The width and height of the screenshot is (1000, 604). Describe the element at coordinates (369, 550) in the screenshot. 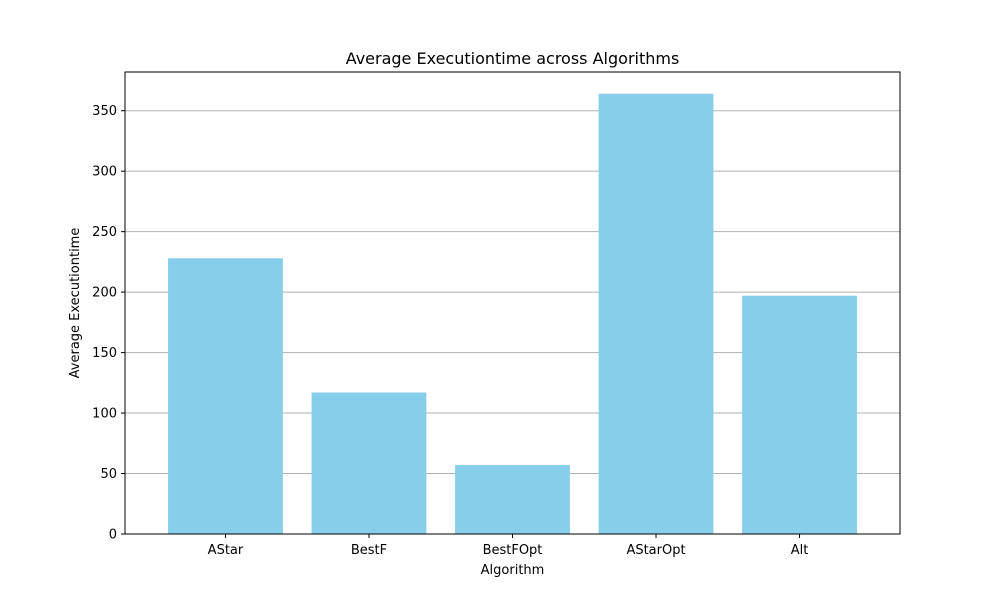

I see `x-tick-label: BestF` at that location.